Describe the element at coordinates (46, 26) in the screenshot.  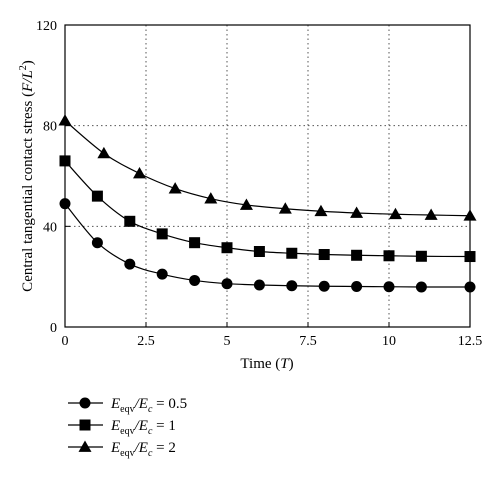
I see `y-tick-label: 120` at that location.